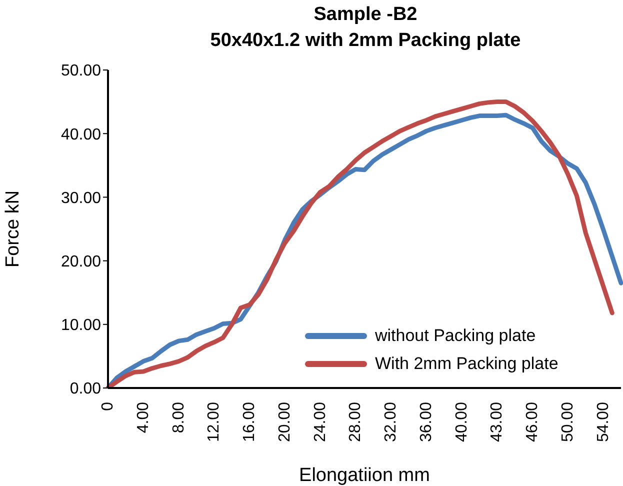 The height and width of the screenshot is (486, 623). I want to click on x-tick-label: 40.00, so click(461, 422).